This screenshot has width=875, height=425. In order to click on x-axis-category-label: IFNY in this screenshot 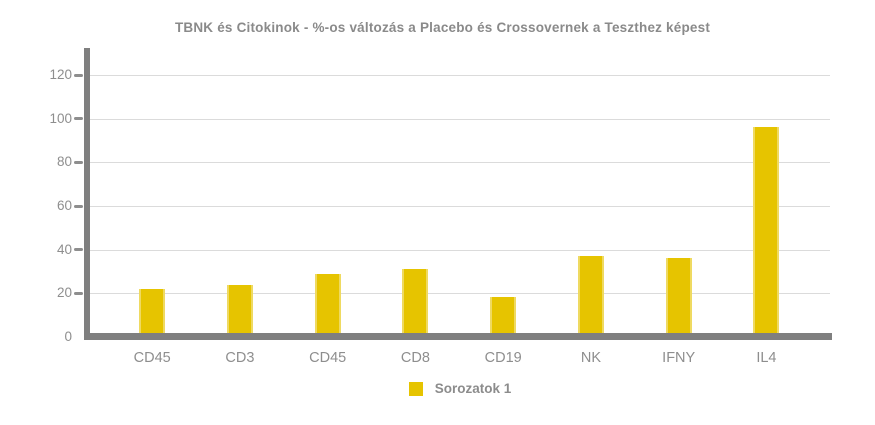, I will do `click(679, 358)`.